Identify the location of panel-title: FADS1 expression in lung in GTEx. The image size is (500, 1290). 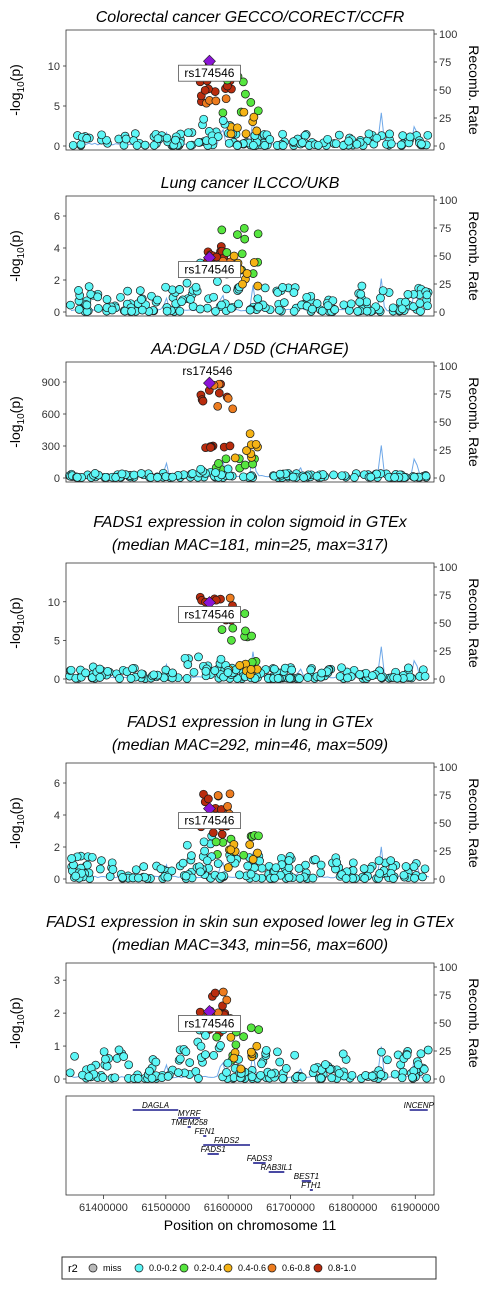
(250, 722).